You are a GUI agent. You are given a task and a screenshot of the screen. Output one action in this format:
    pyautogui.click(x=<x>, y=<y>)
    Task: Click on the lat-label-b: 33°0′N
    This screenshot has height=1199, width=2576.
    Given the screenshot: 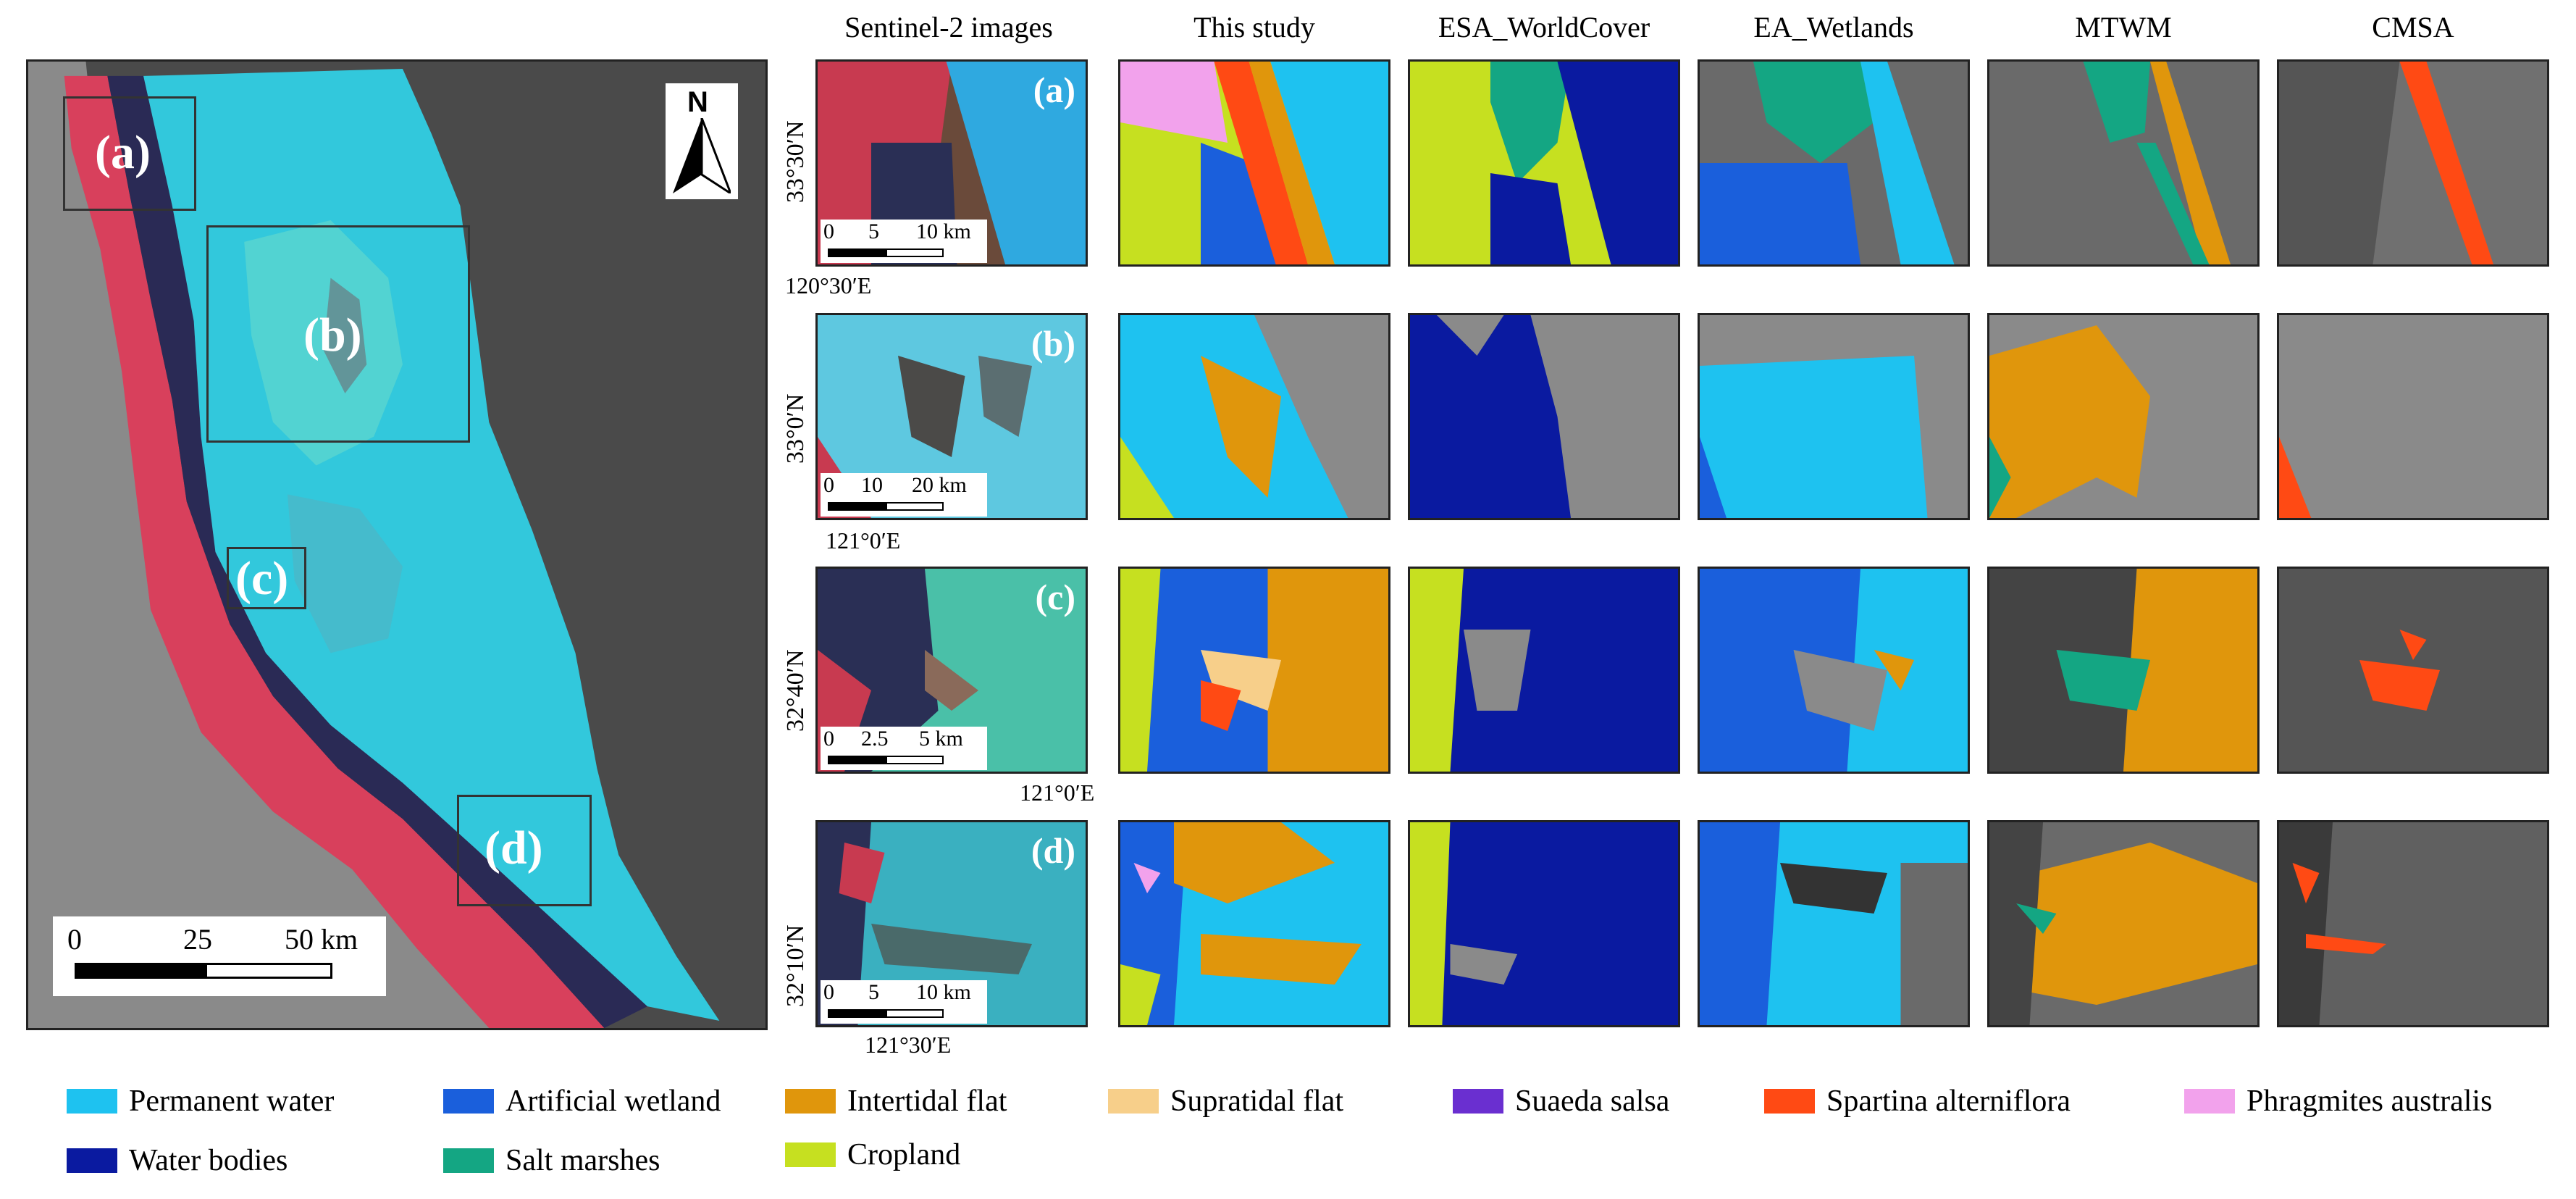 What is the action you would take?
    pyautogui.click(x=795, y=429)
    